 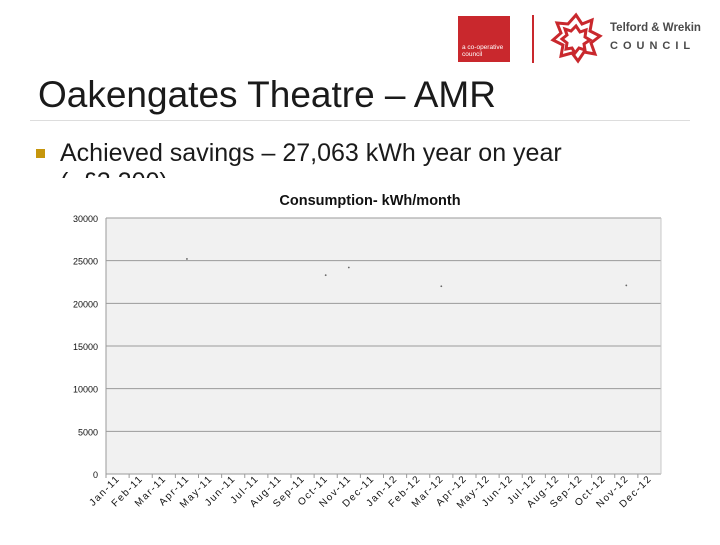 What do you see at coordinates (576, 38) in the screenshot?
I see `telford-wrekin-emblem-icon` at bounding box center [576, 38].